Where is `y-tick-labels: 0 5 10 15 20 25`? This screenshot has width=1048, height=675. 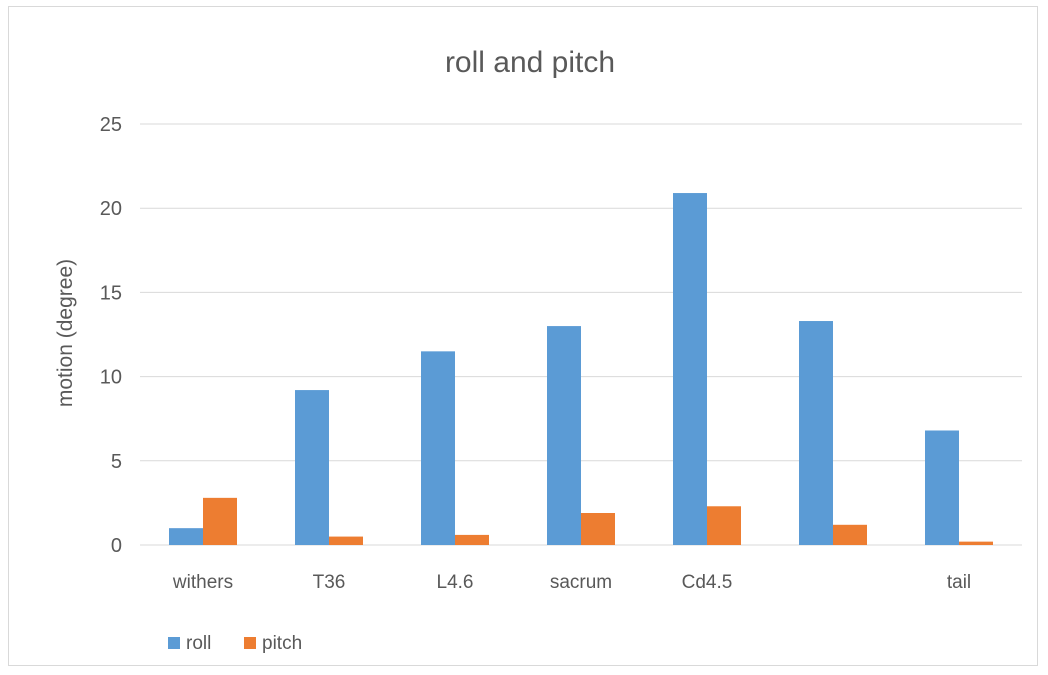 y-tick-labels: 0 5 10 15 20 25 is located at coordinates (111, 335).